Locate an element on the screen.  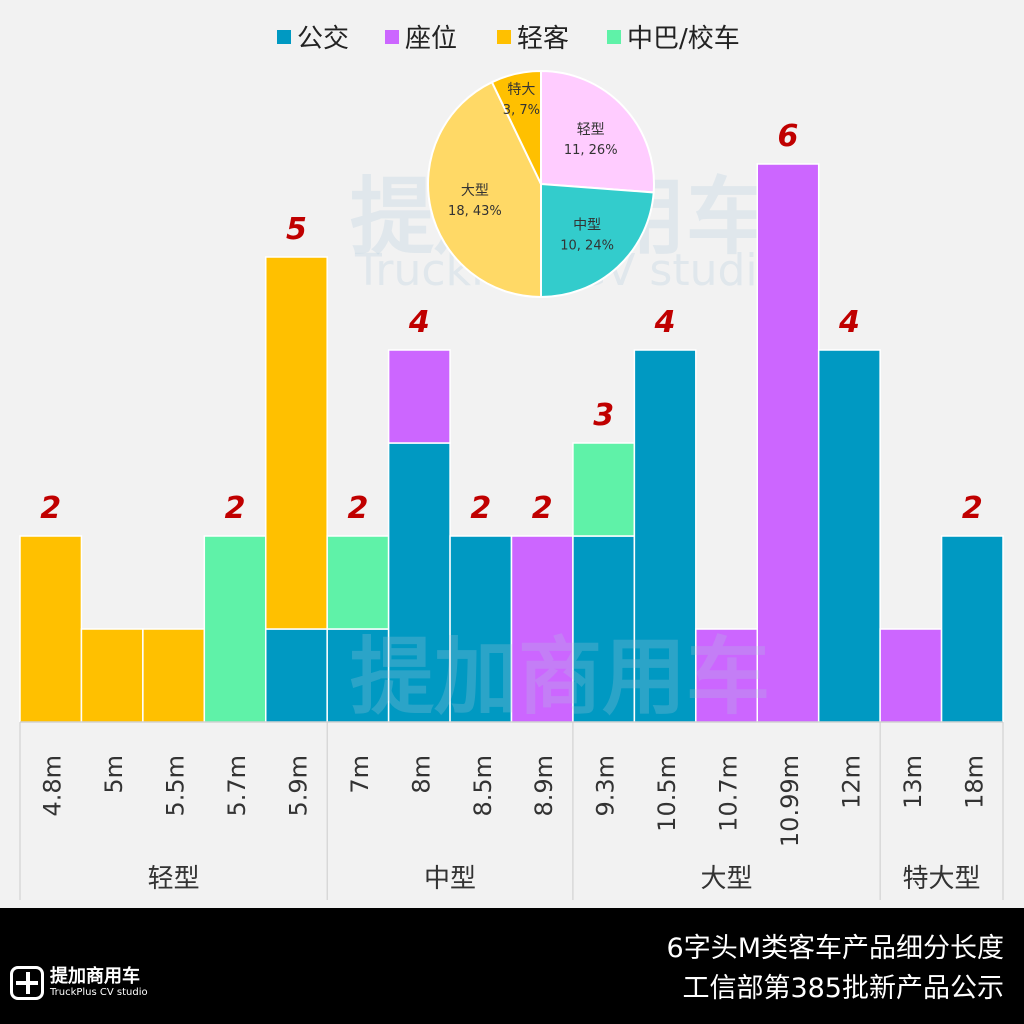
category-tick-label: 10.5m is located at coordinates (667, 793).